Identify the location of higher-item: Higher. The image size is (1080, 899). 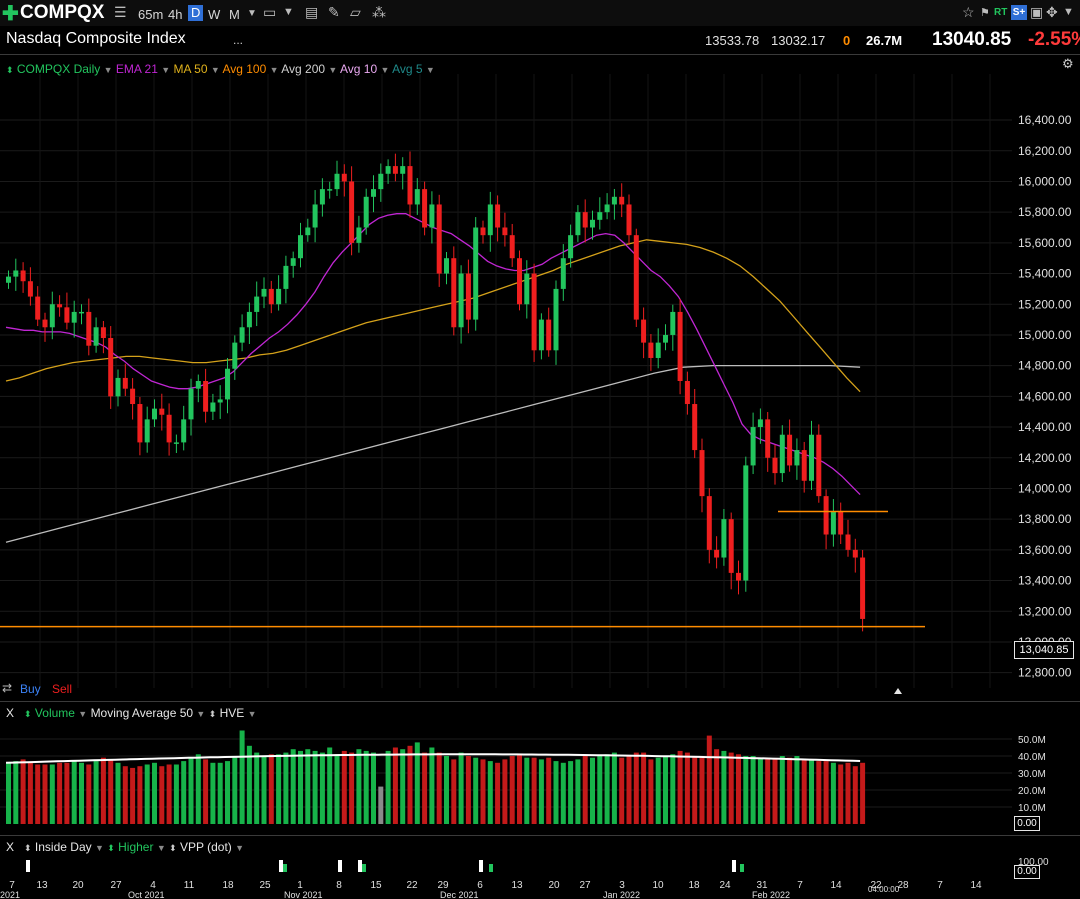
(136, 847).